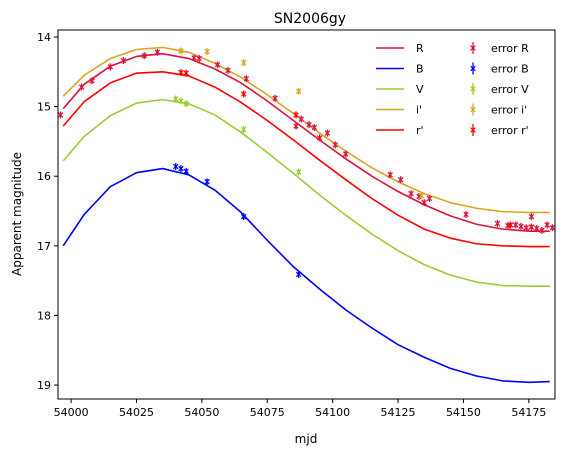 Image resolution: width=563 pixels, height=457 pixels. Describe the element at coordinates (510, 130) in the screenshot. I see `legend-label: error r'` at that location.